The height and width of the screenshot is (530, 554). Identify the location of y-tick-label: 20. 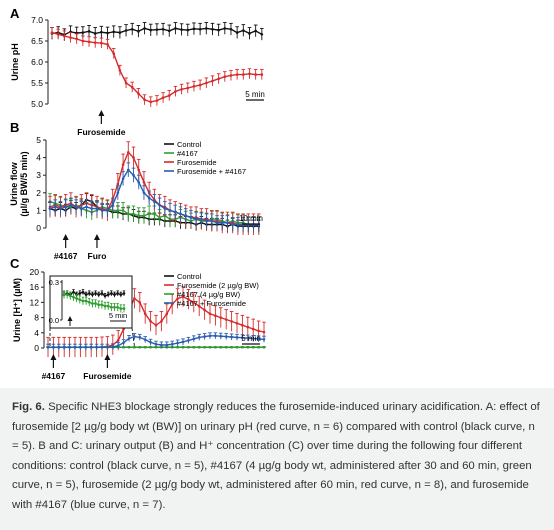
(35, 272).